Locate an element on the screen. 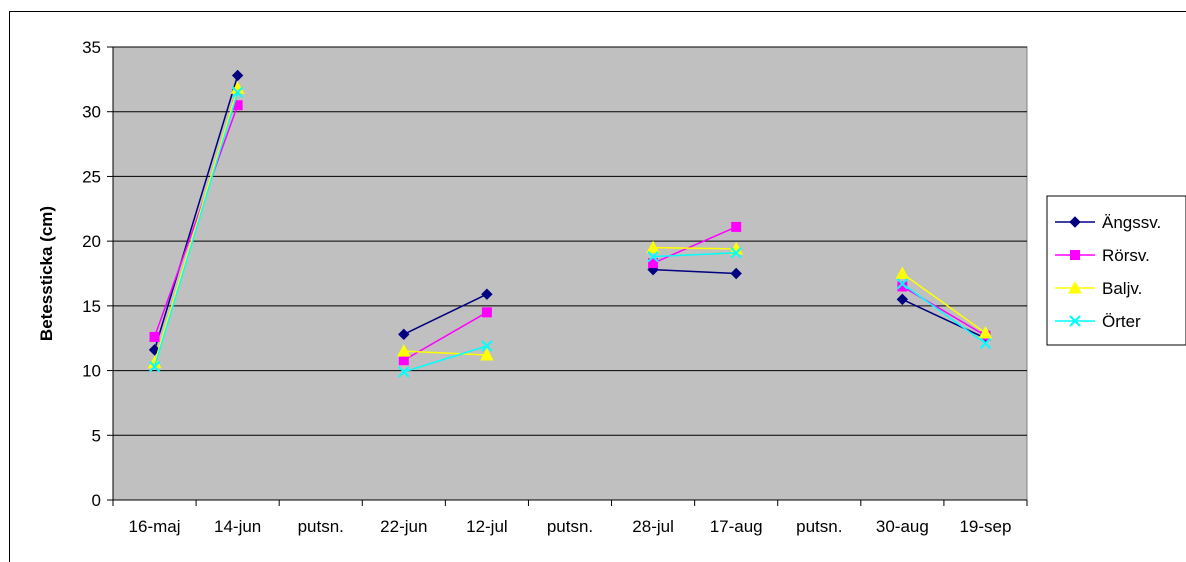  x-tick-label: 14-jun is located at coordinates (237, 526).